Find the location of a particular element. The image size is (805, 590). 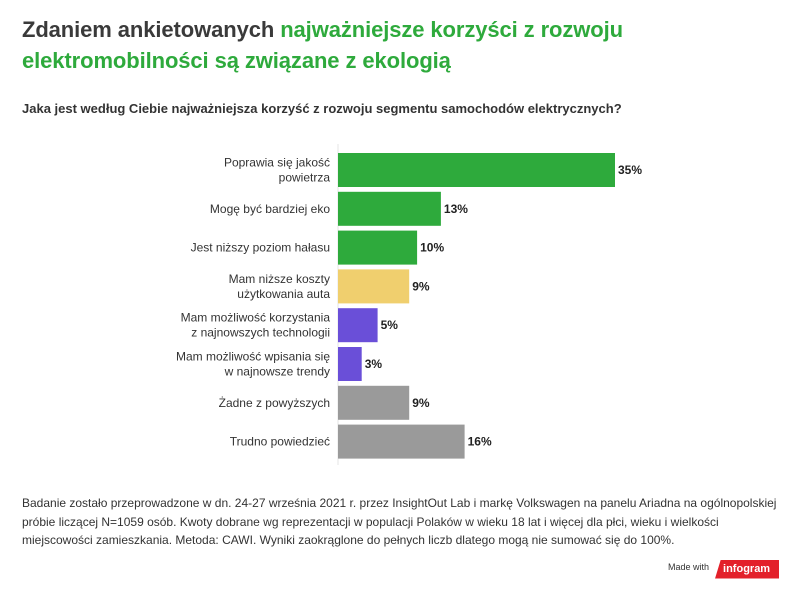

made-with-infogram: Made with infogram is located at coordinates (724, 568).